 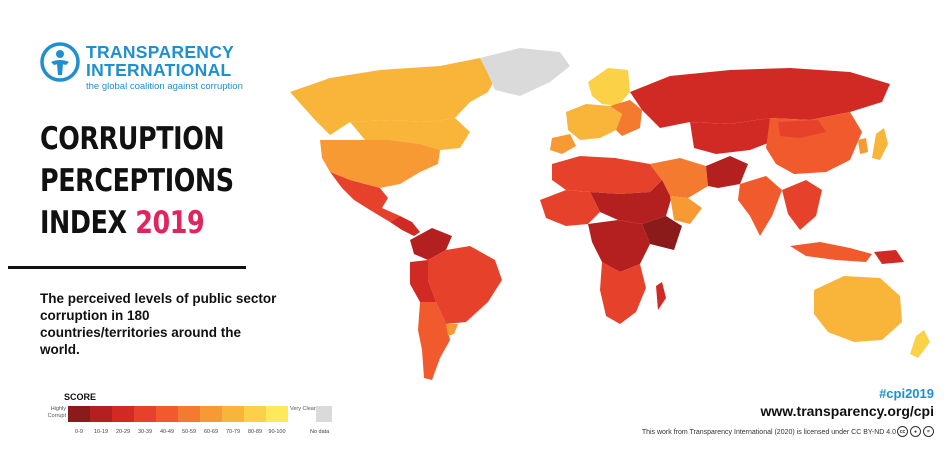 I want to click on map-argentina-chile, so click(x=434, y=341).